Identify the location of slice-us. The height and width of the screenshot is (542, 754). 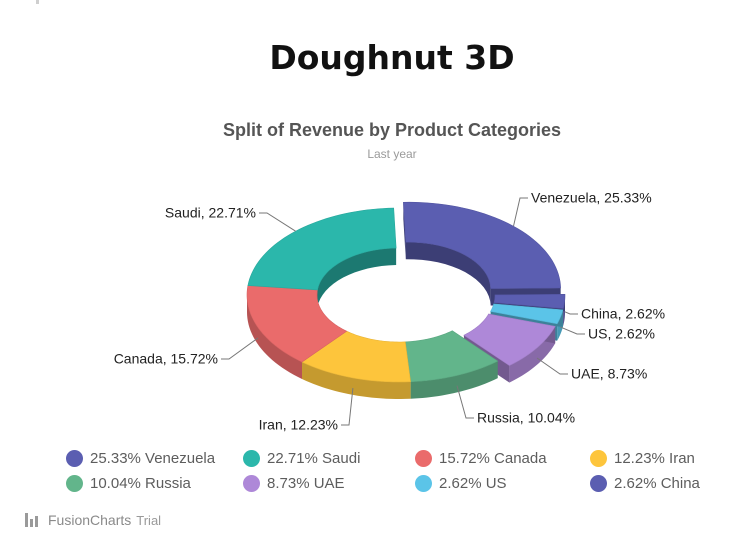
(527, 314).